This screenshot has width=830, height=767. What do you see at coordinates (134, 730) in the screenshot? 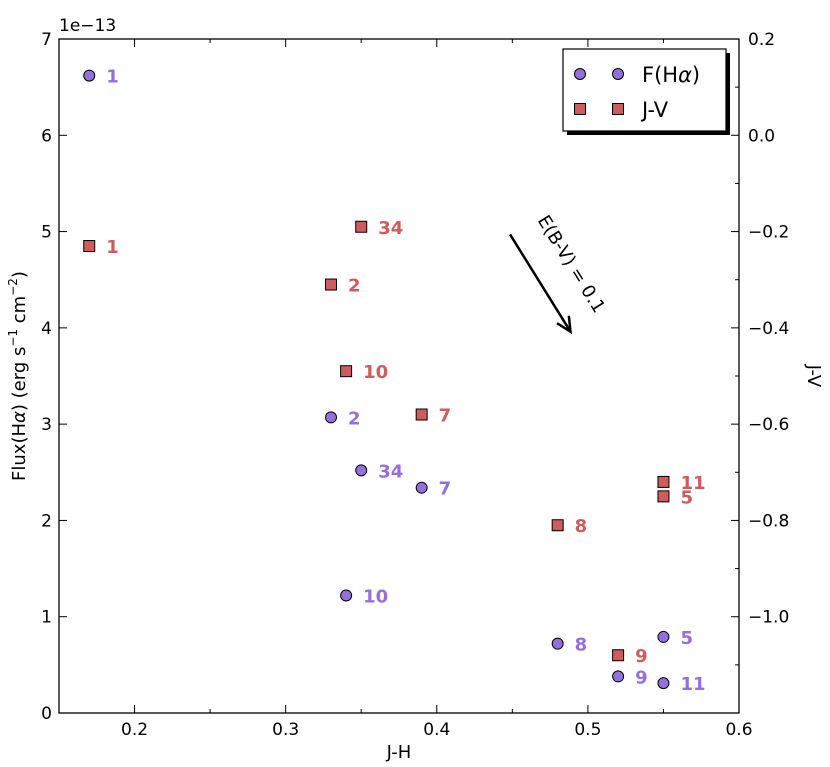
I see `x-tick-label: 0.2` at bounding box center [134, 730].